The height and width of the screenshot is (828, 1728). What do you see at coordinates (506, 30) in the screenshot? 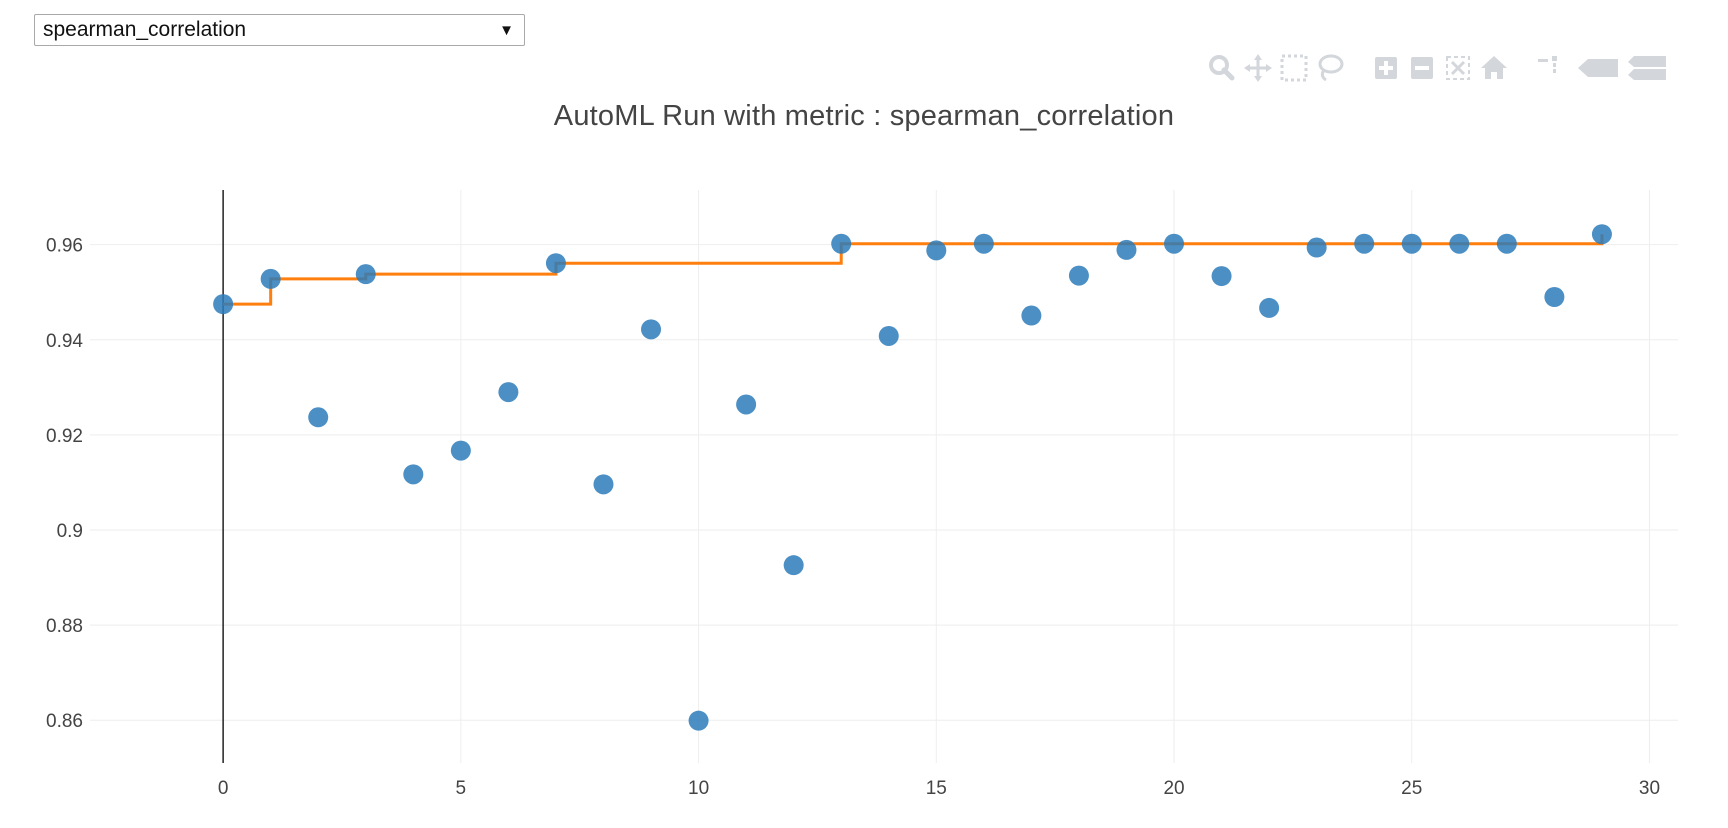
I see `chevron-down-icon: ▼` at bounding box center [506, 30].